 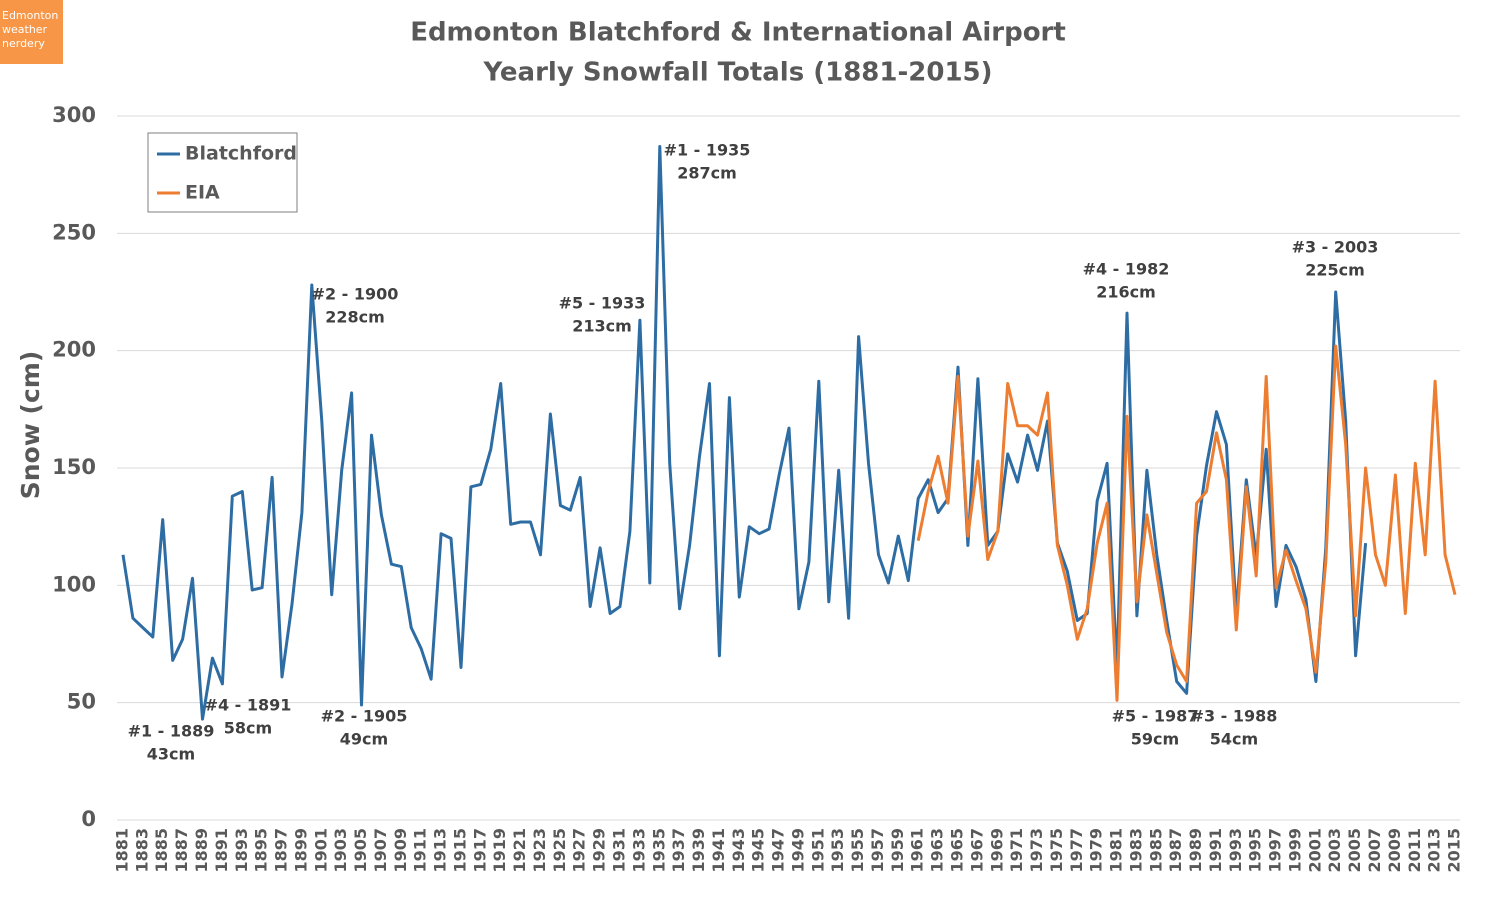 I want to click on x-tick-label: 1927, so click(x=579, y=850).